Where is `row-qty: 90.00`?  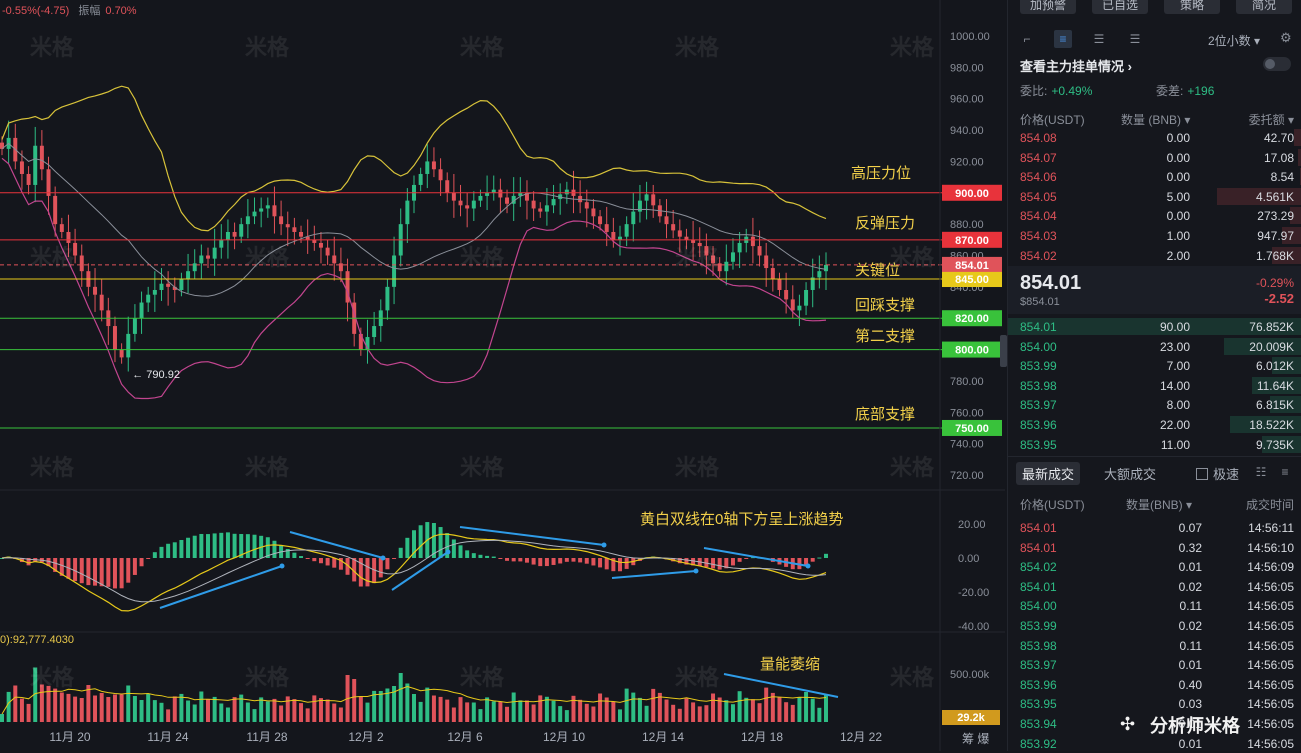 row-qty: 90.00 is located at coordinates (1174, 327).